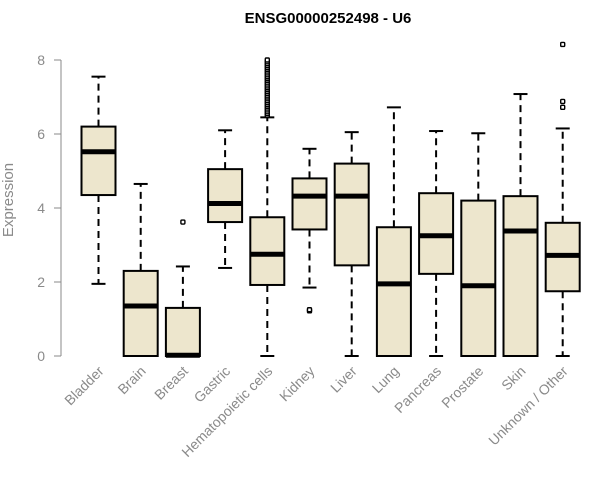  I want to click on box-pancreas, so click(436, 243).